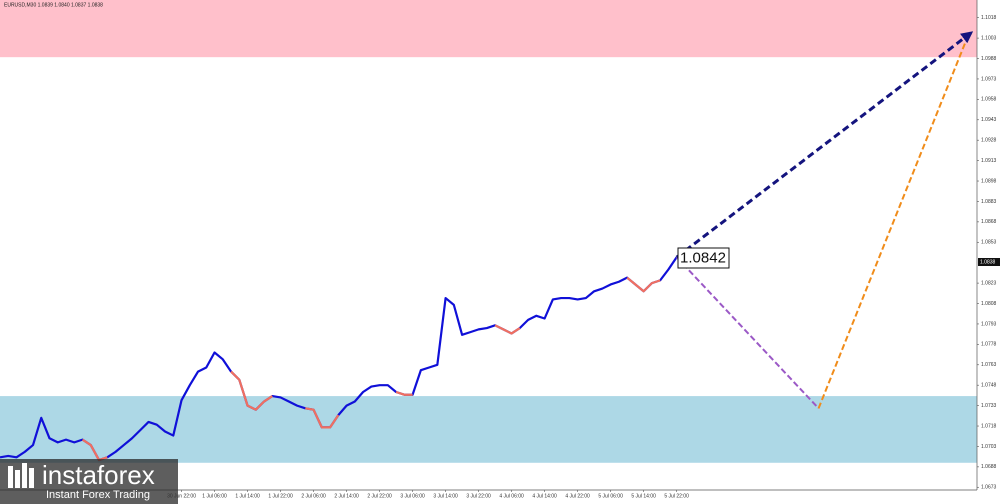 The height and width of the screenshot is (504, 1000). I want to click on price-label: 1.0842, so click(703, 257).